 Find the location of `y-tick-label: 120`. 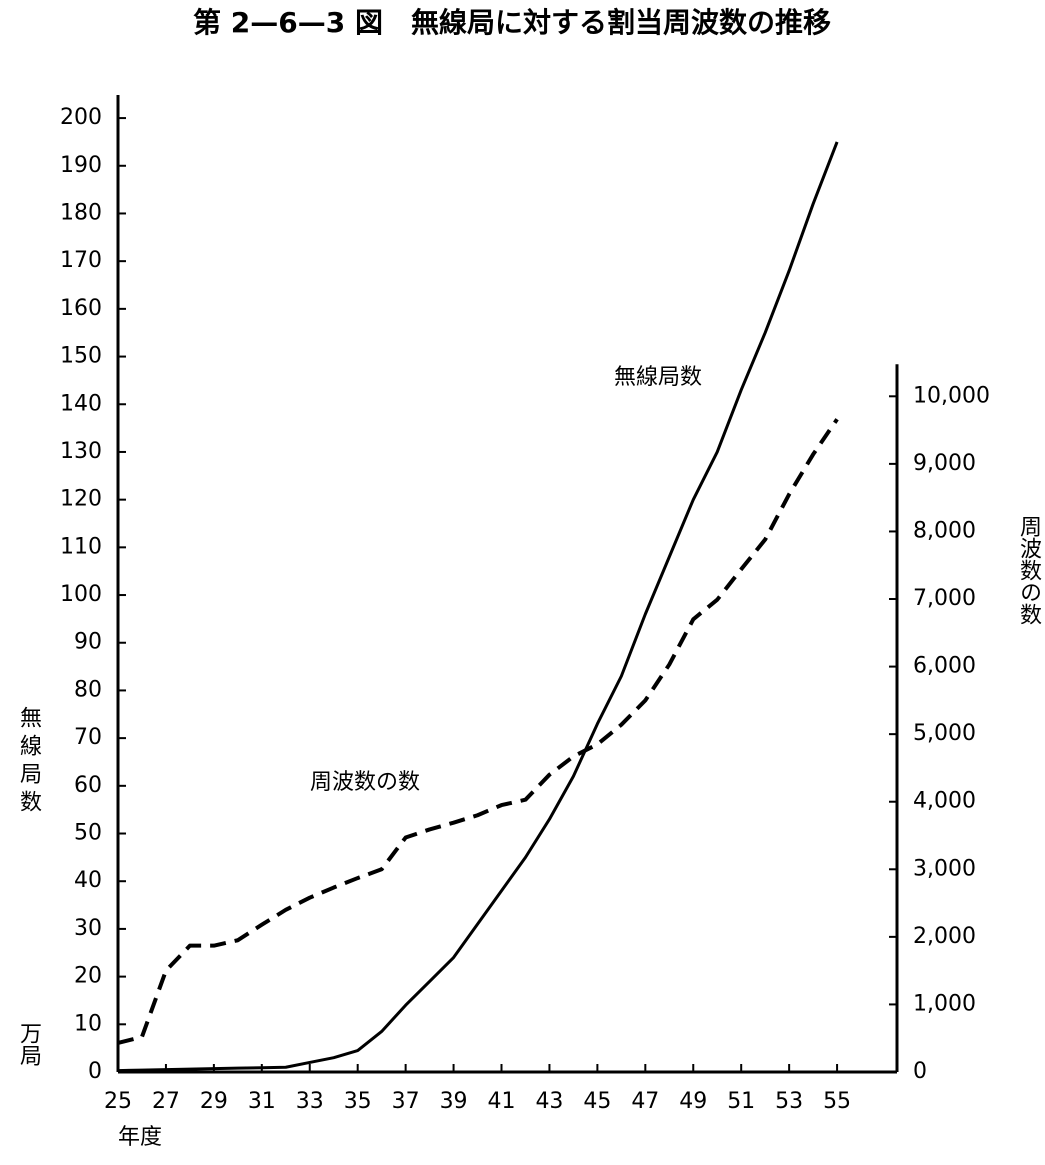

y-tick-label: 120 is located at coordinates (81, 499).